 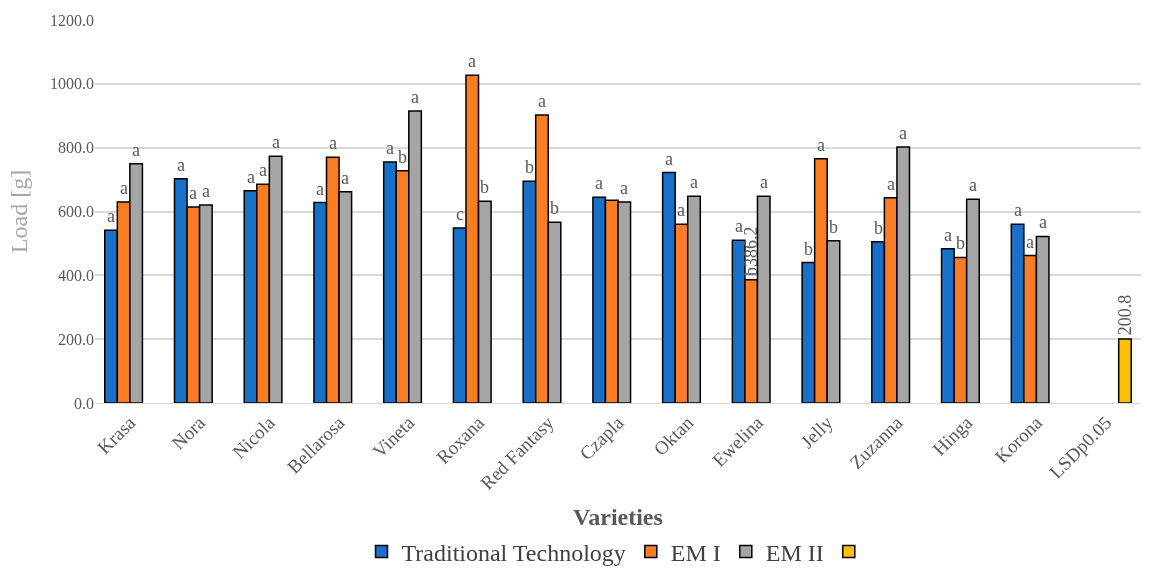 I want to click on y-axis-title: Load [g], so click(x=19, y=211).